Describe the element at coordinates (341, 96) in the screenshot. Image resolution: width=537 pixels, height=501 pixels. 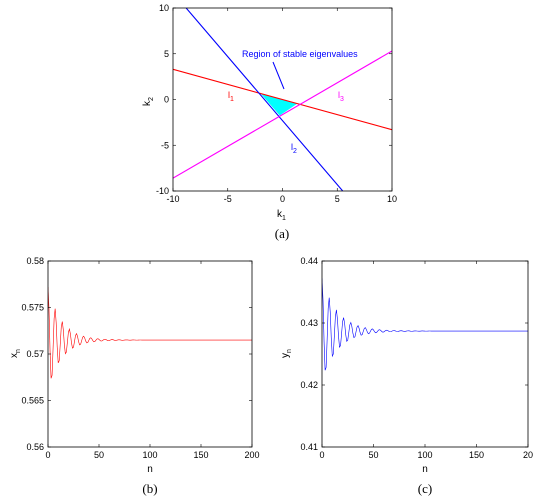
I see `label-l3: l3` at that location.